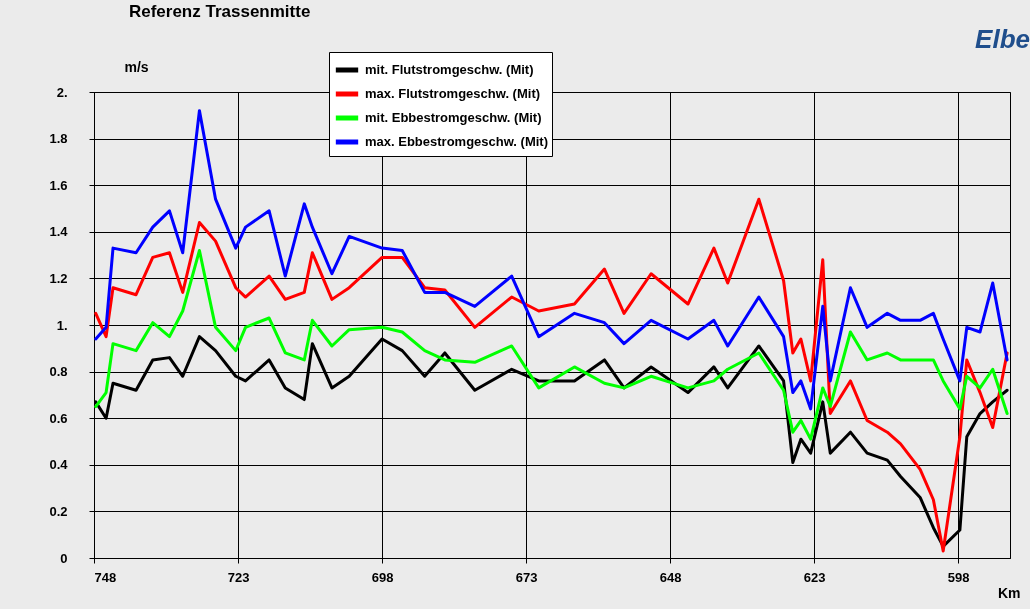 The width and height of the screenshot is (1030, 609). Describe the element at coordinates (1002, 39) in the screenshot. I see `text: Elbe` at that location.